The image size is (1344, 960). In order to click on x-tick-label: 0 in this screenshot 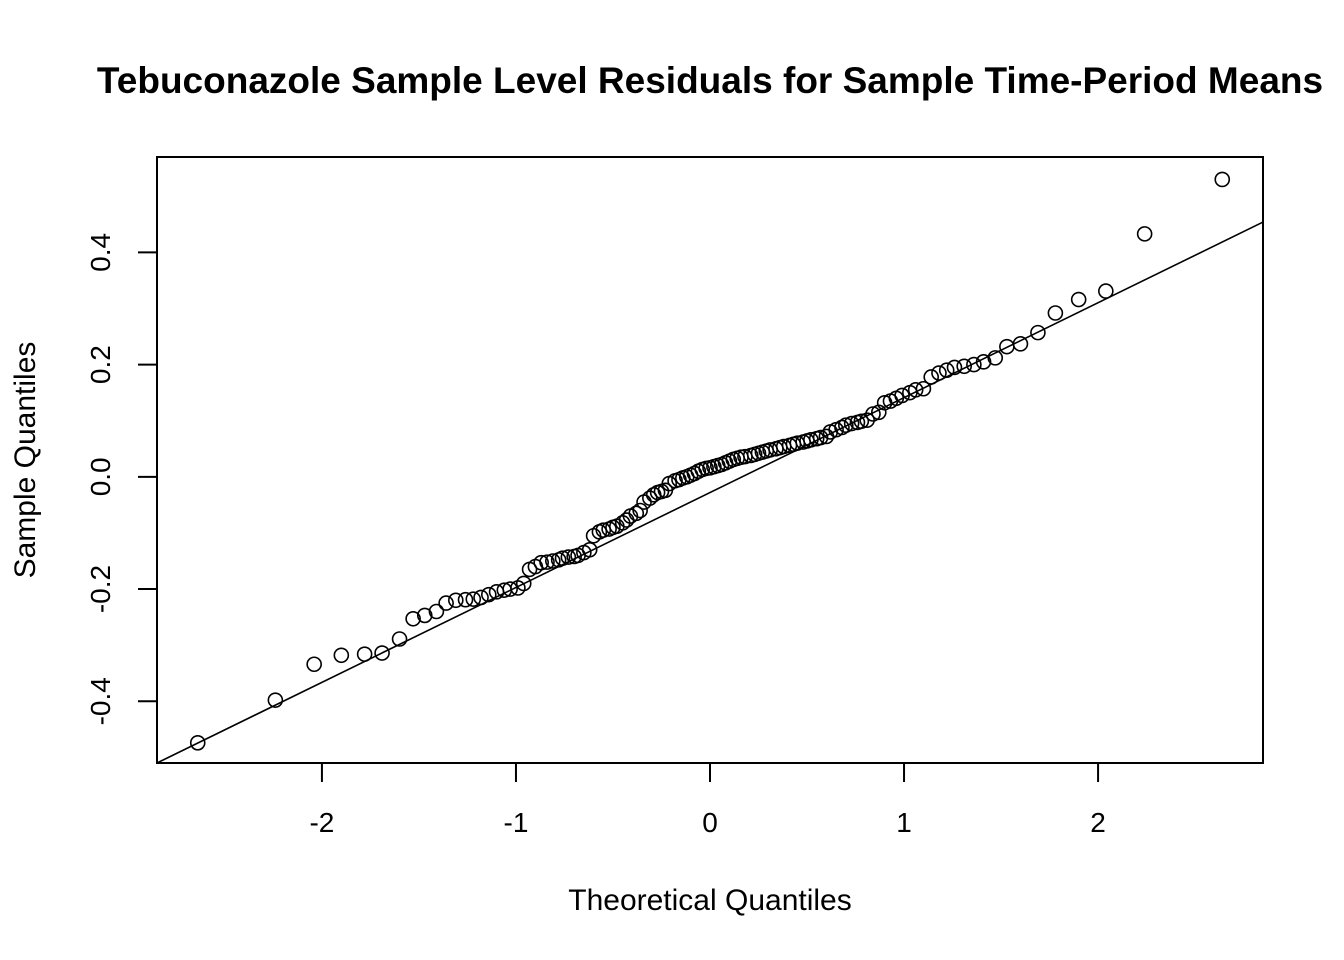, I will do `click(710, 822)`.